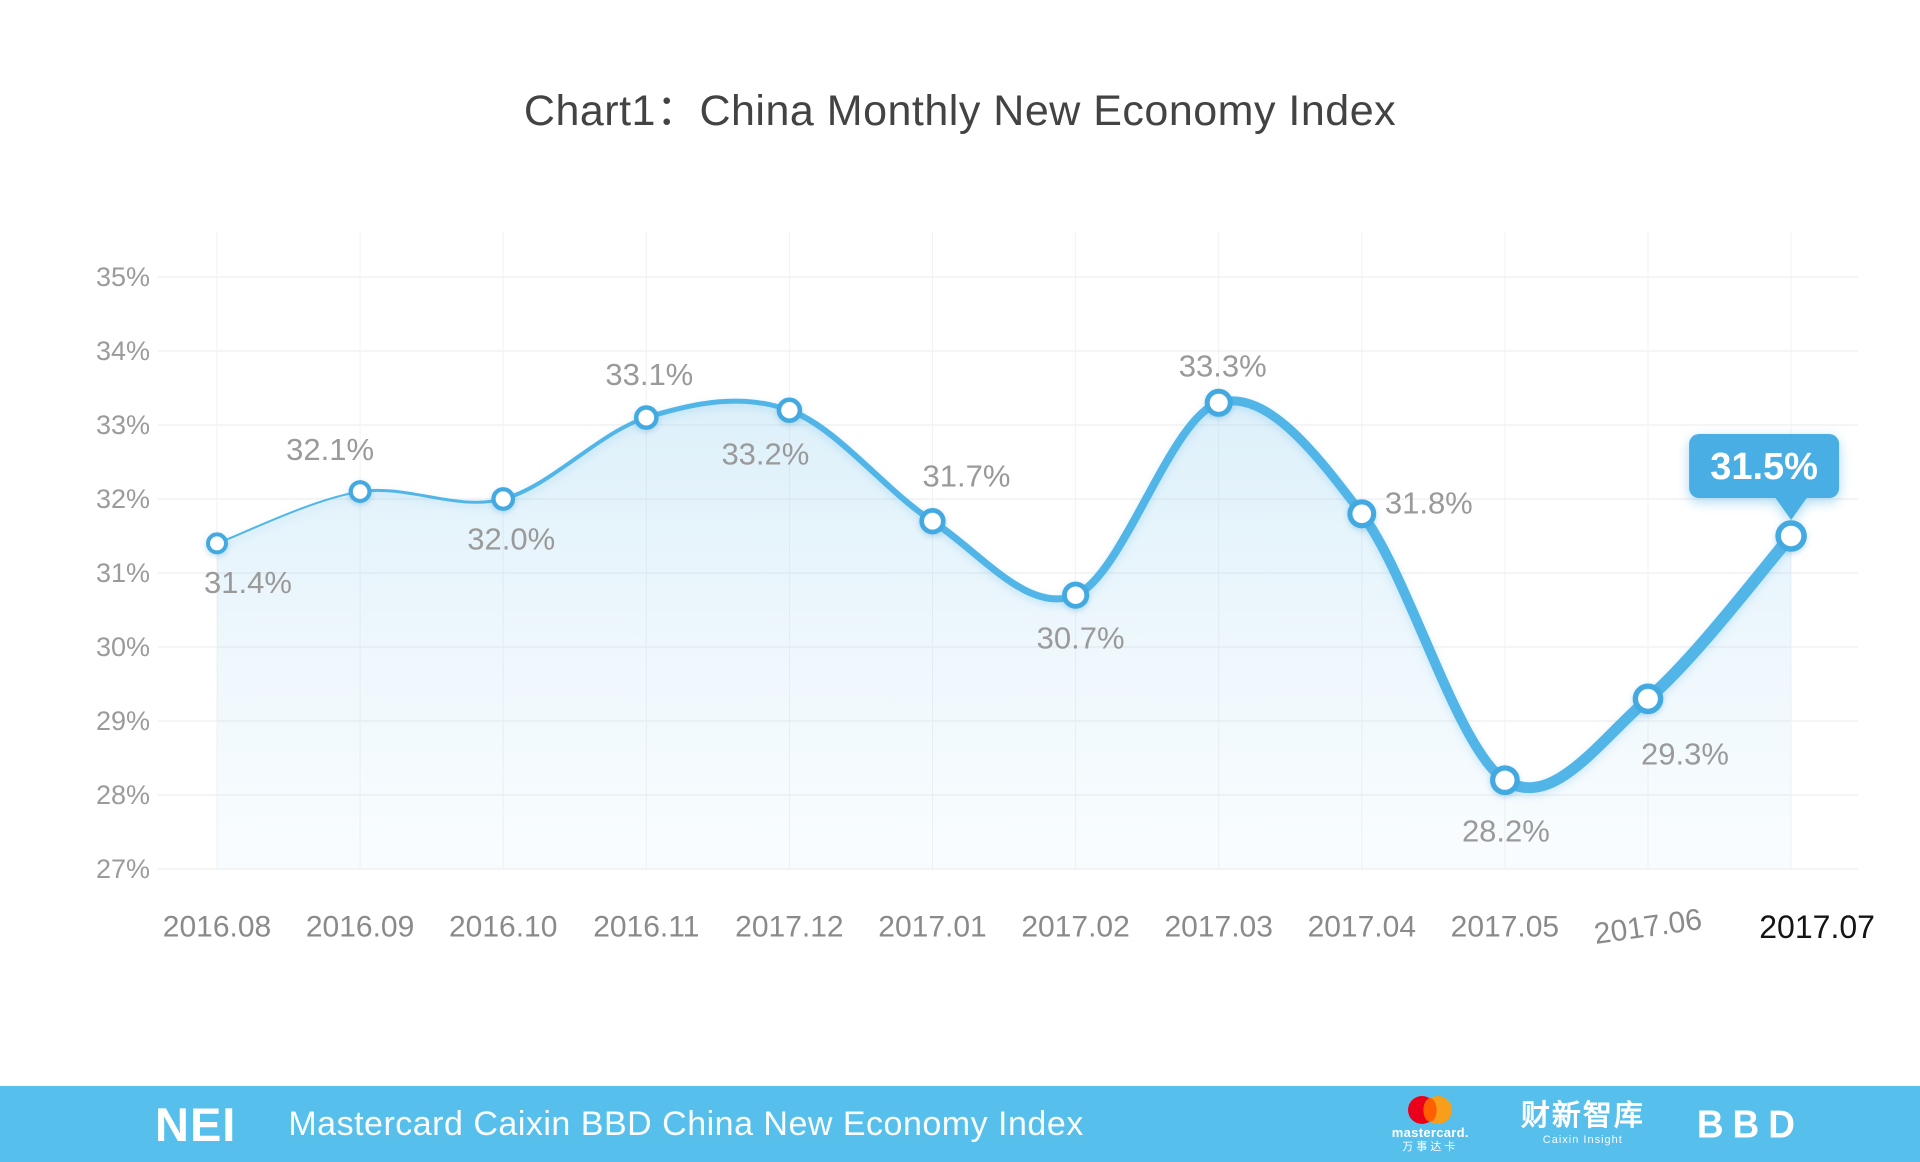 This screenshot has width=1920, height=1162. What do you see at coordinates (248, 582) in the screenshot?
I see `data-point-label: 31.4%` at bounding box center [248, 582].